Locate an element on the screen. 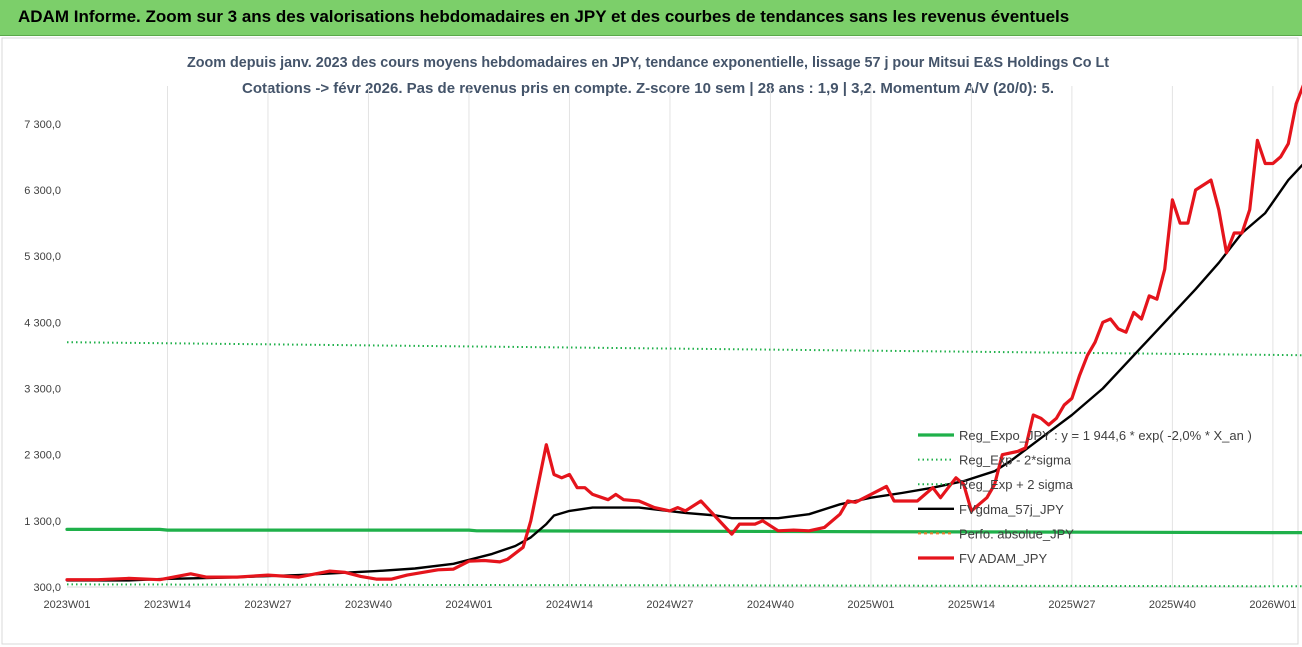  y-tick-label: 5 300,0 is located at coordinates (42, 257).